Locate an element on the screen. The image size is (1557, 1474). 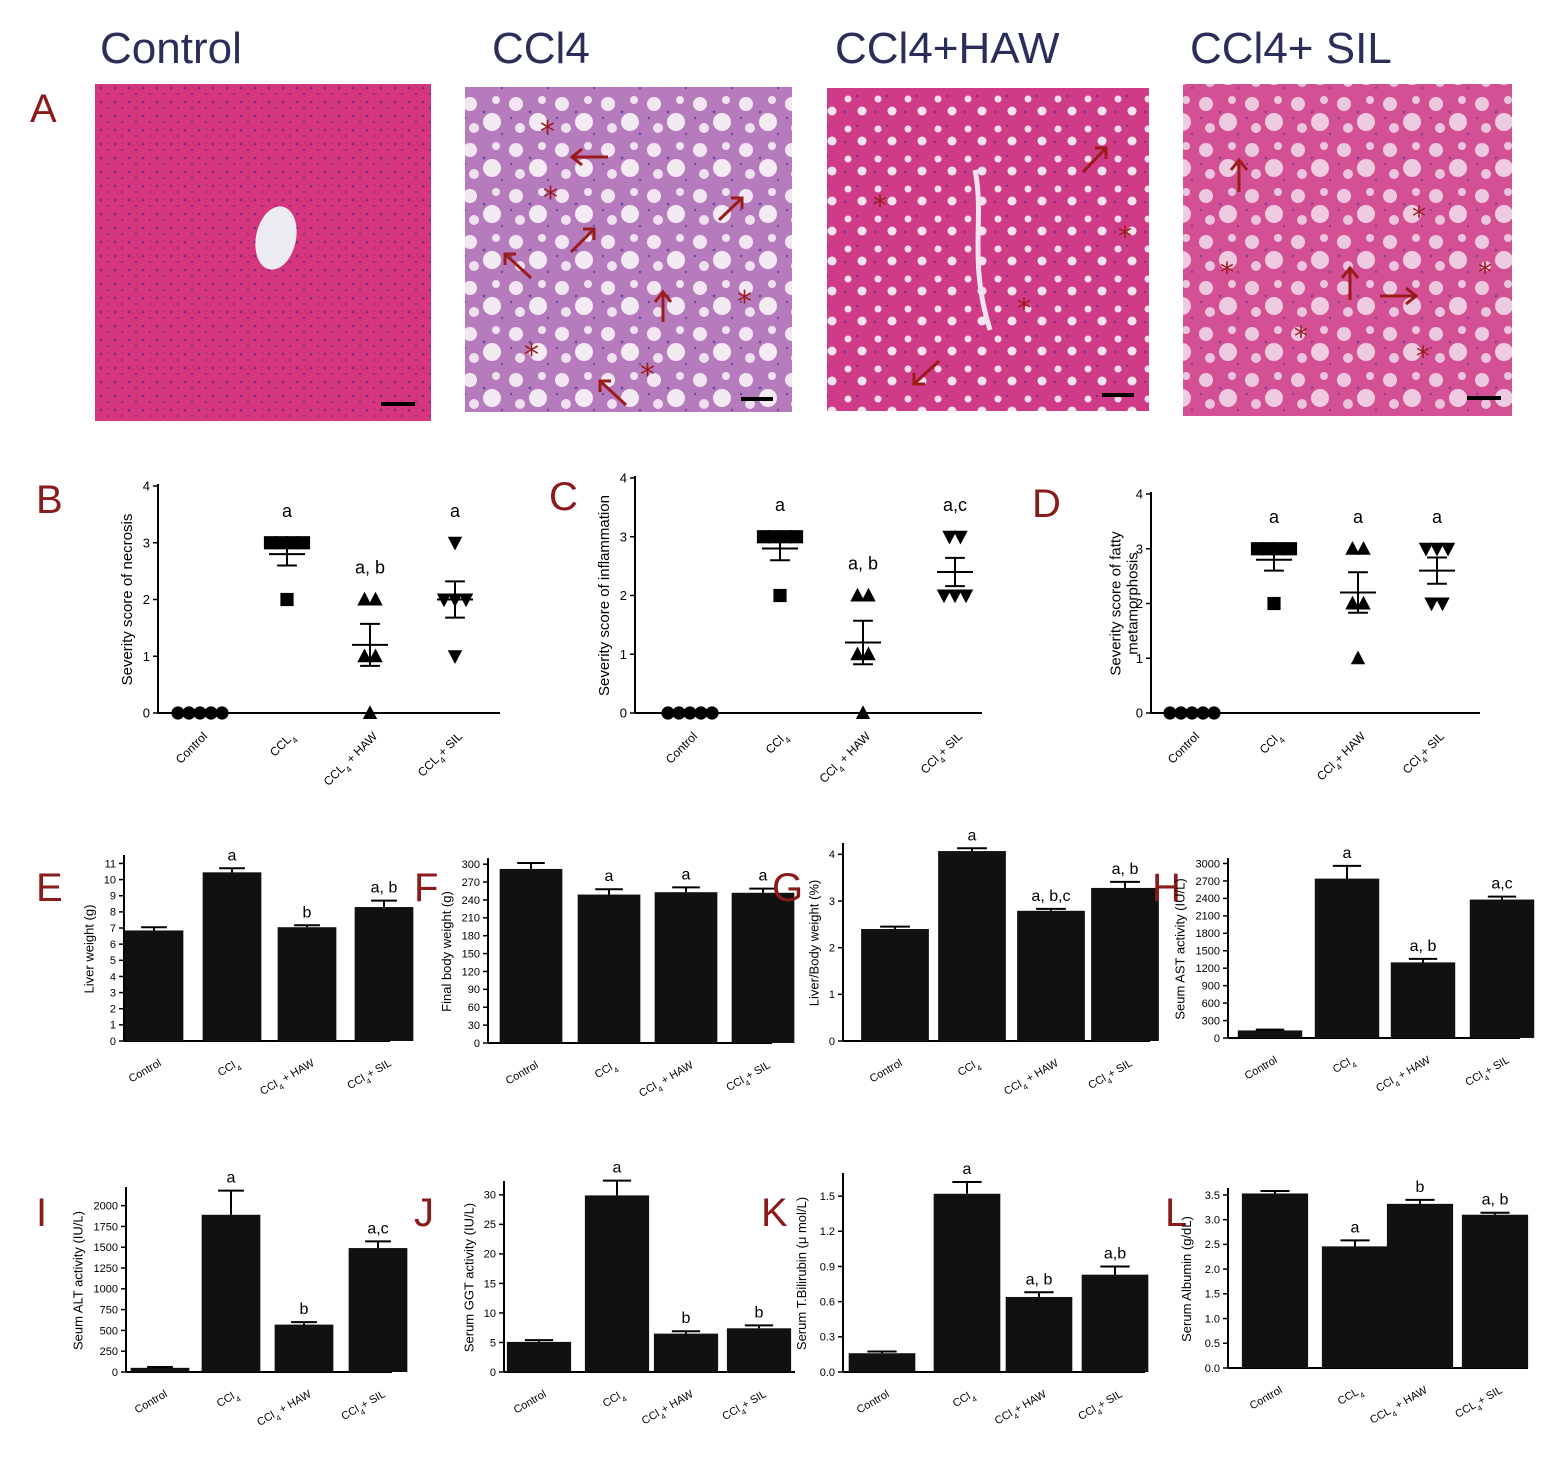
hist-title-control: Control is located at coordinates (171, 48).